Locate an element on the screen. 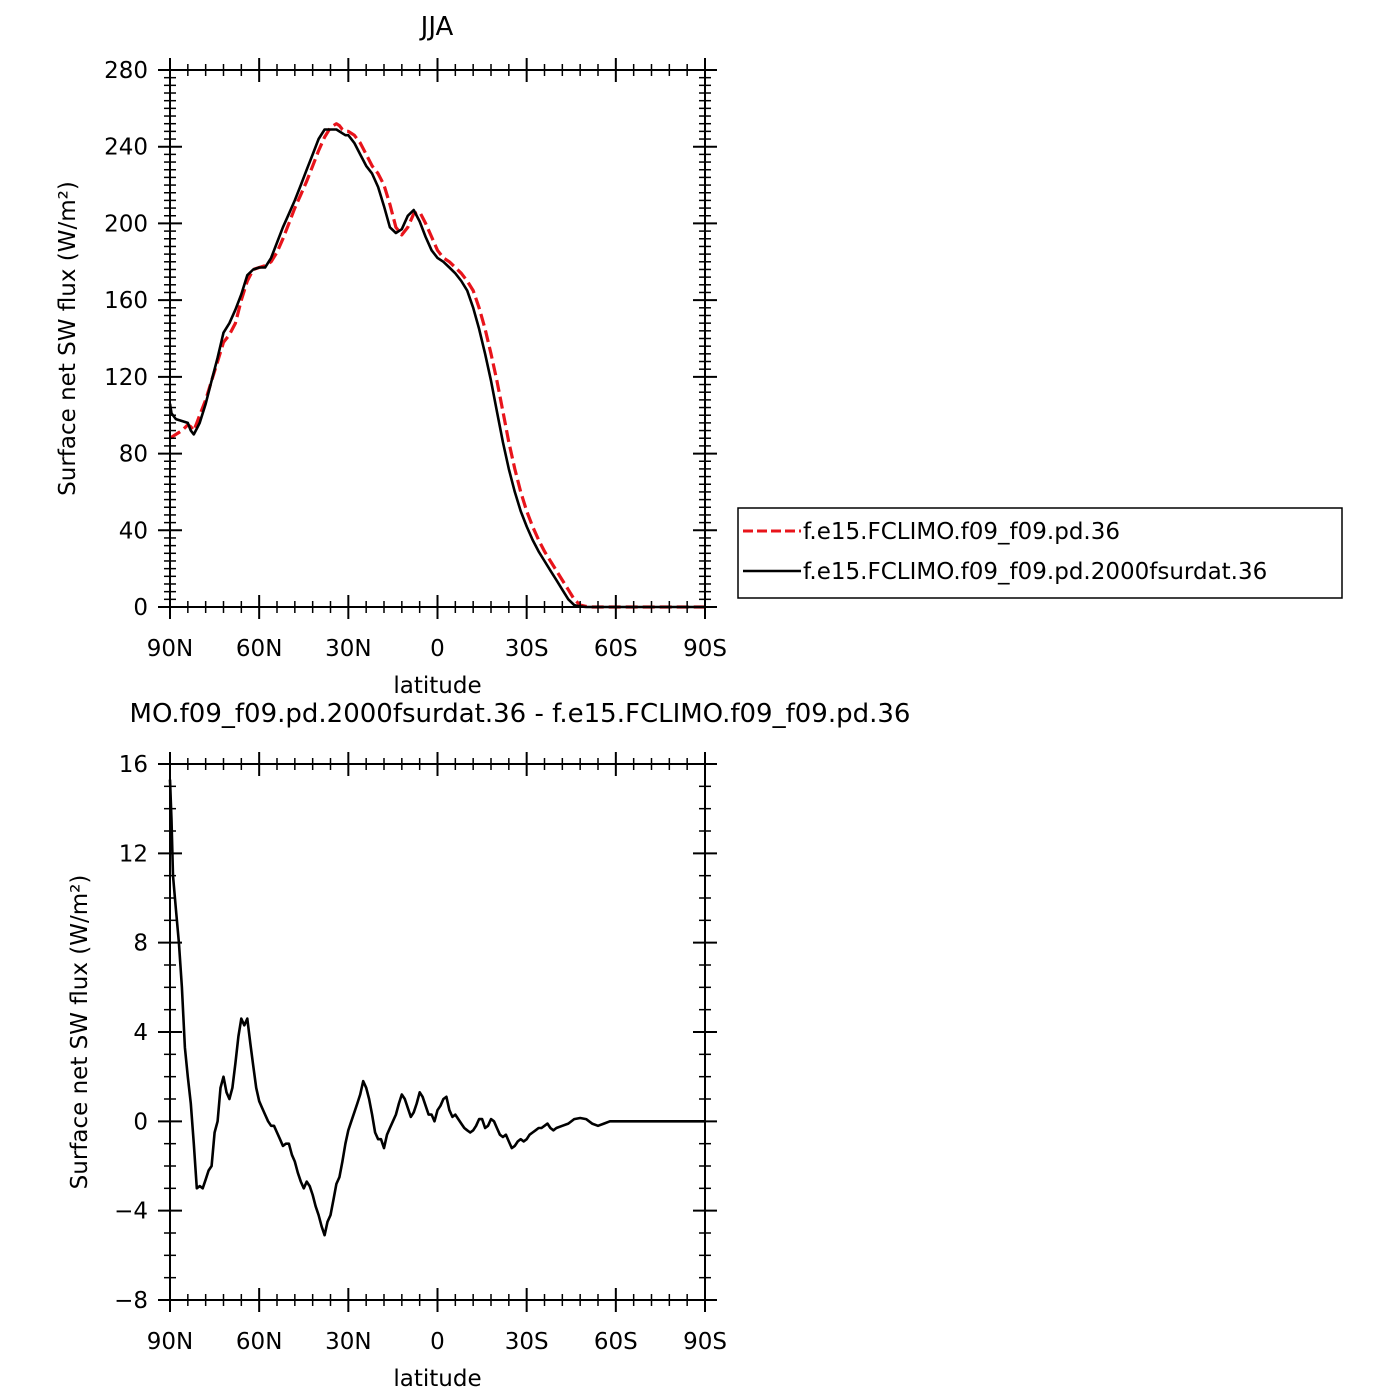 This screenshot has height=1397, width=1394. y-tick-label: 4 is located at coordinates (140, 1033).